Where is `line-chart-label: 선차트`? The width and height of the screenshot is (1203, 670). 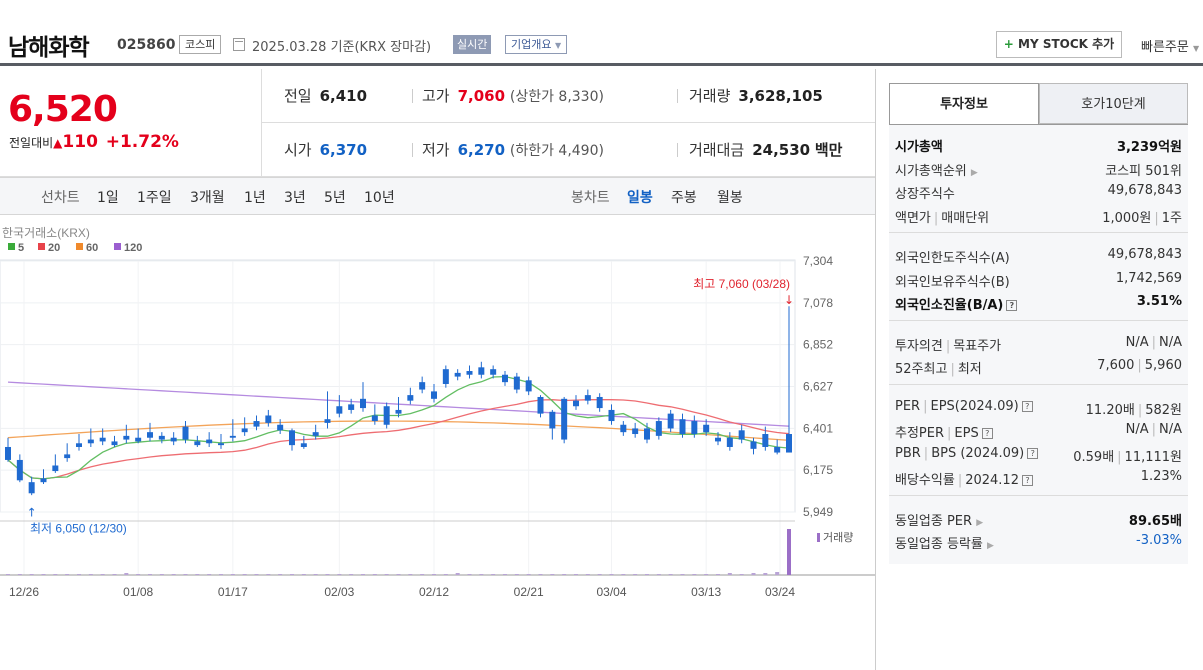
line-chart-label: 선차트 is located at coordinates (60, 198).